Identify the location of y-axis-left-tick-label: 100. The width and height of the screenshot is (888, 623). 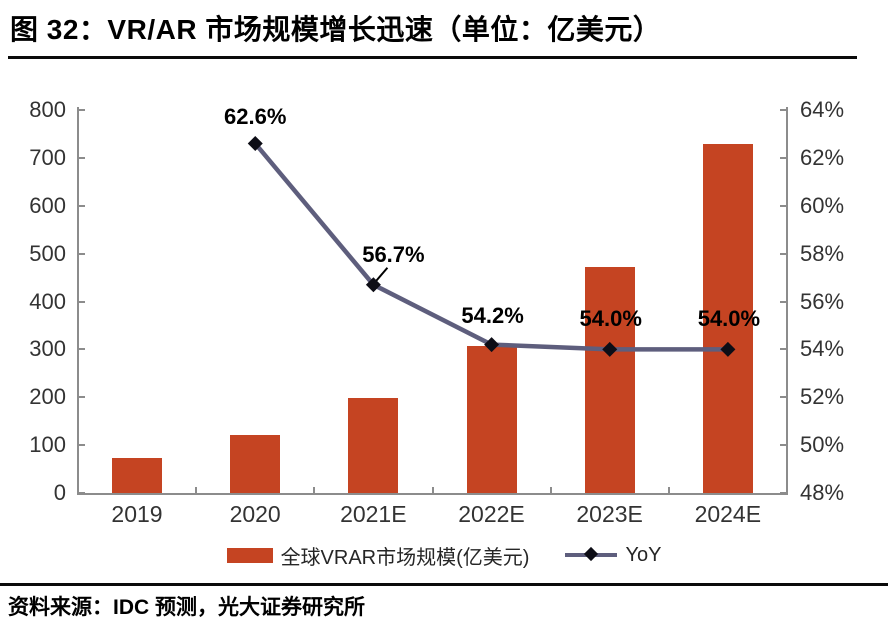
(47, 445).